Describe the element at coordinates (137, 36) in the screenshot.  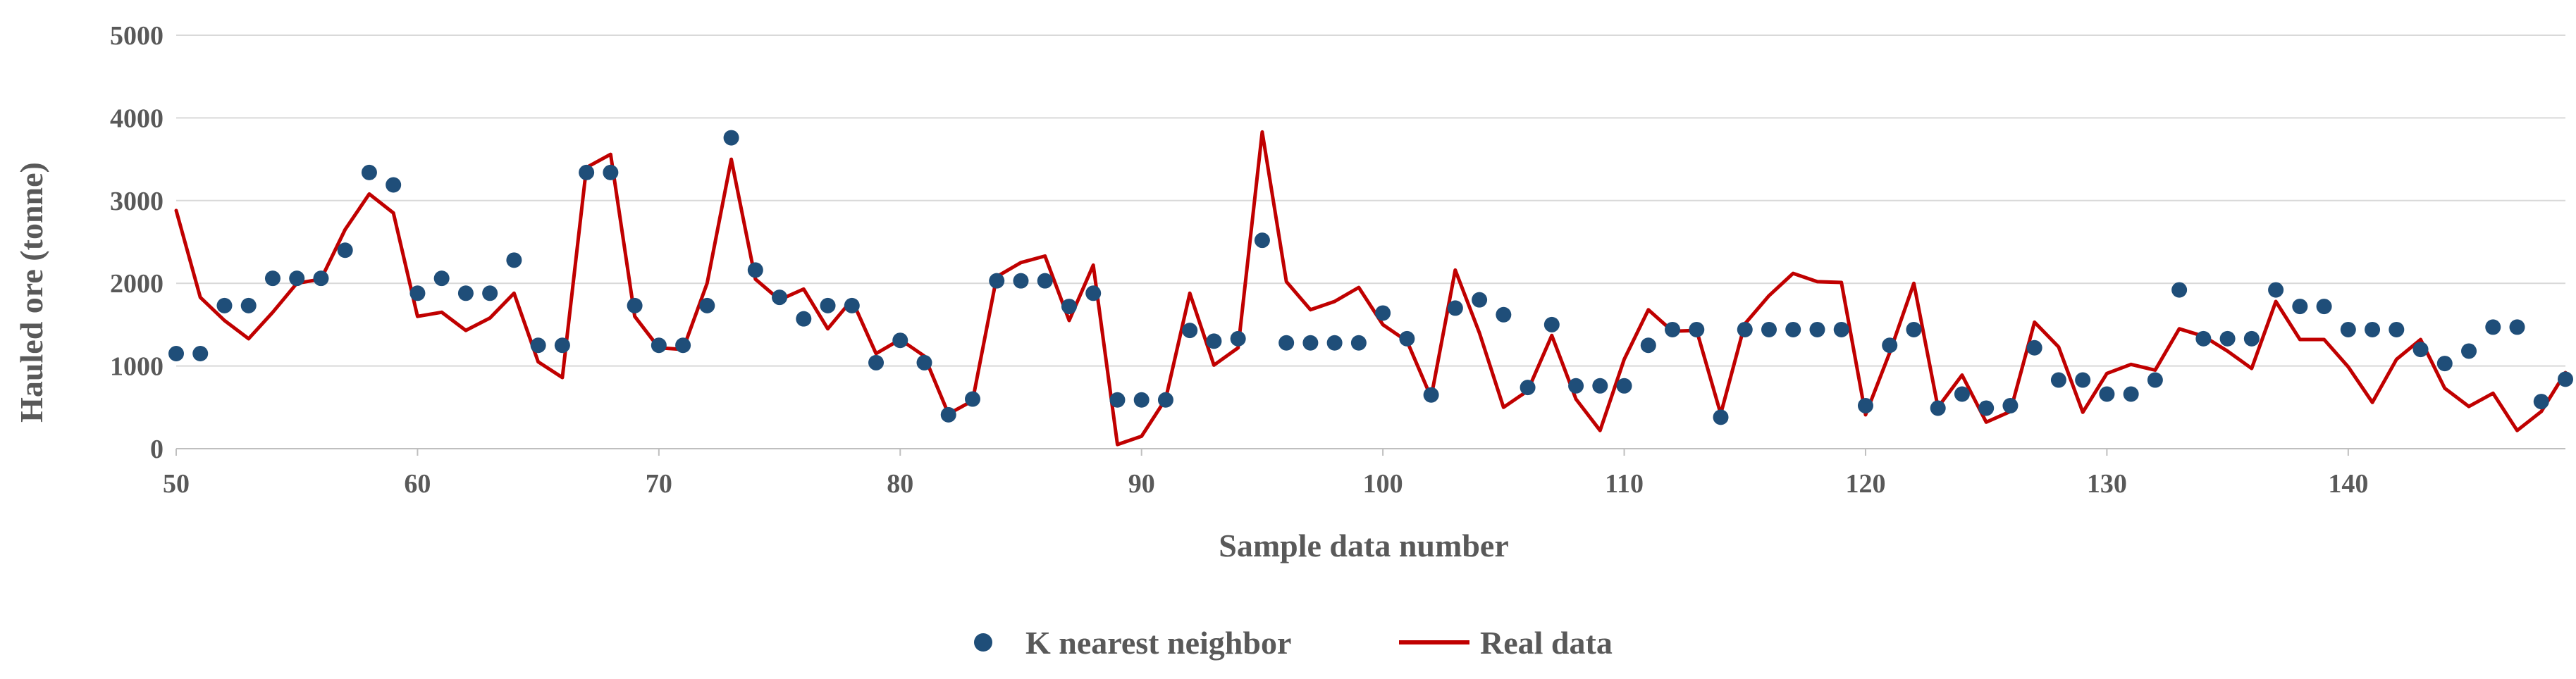
I see `y-tick-label: 5000` at that location.